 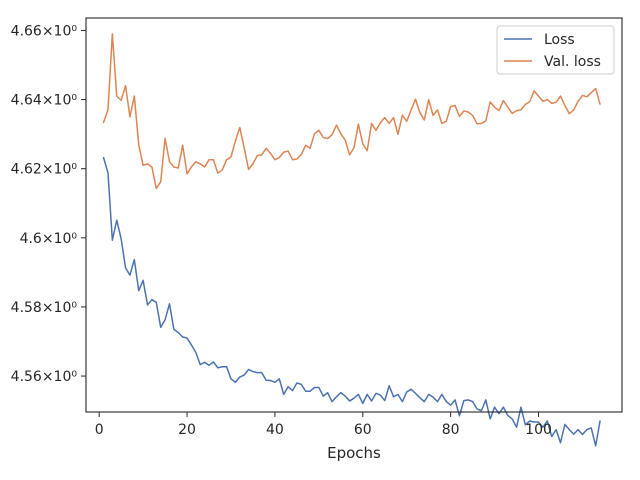 I want to click on legend-label-val-loss: Val. loss, so click(x=572, y=62).